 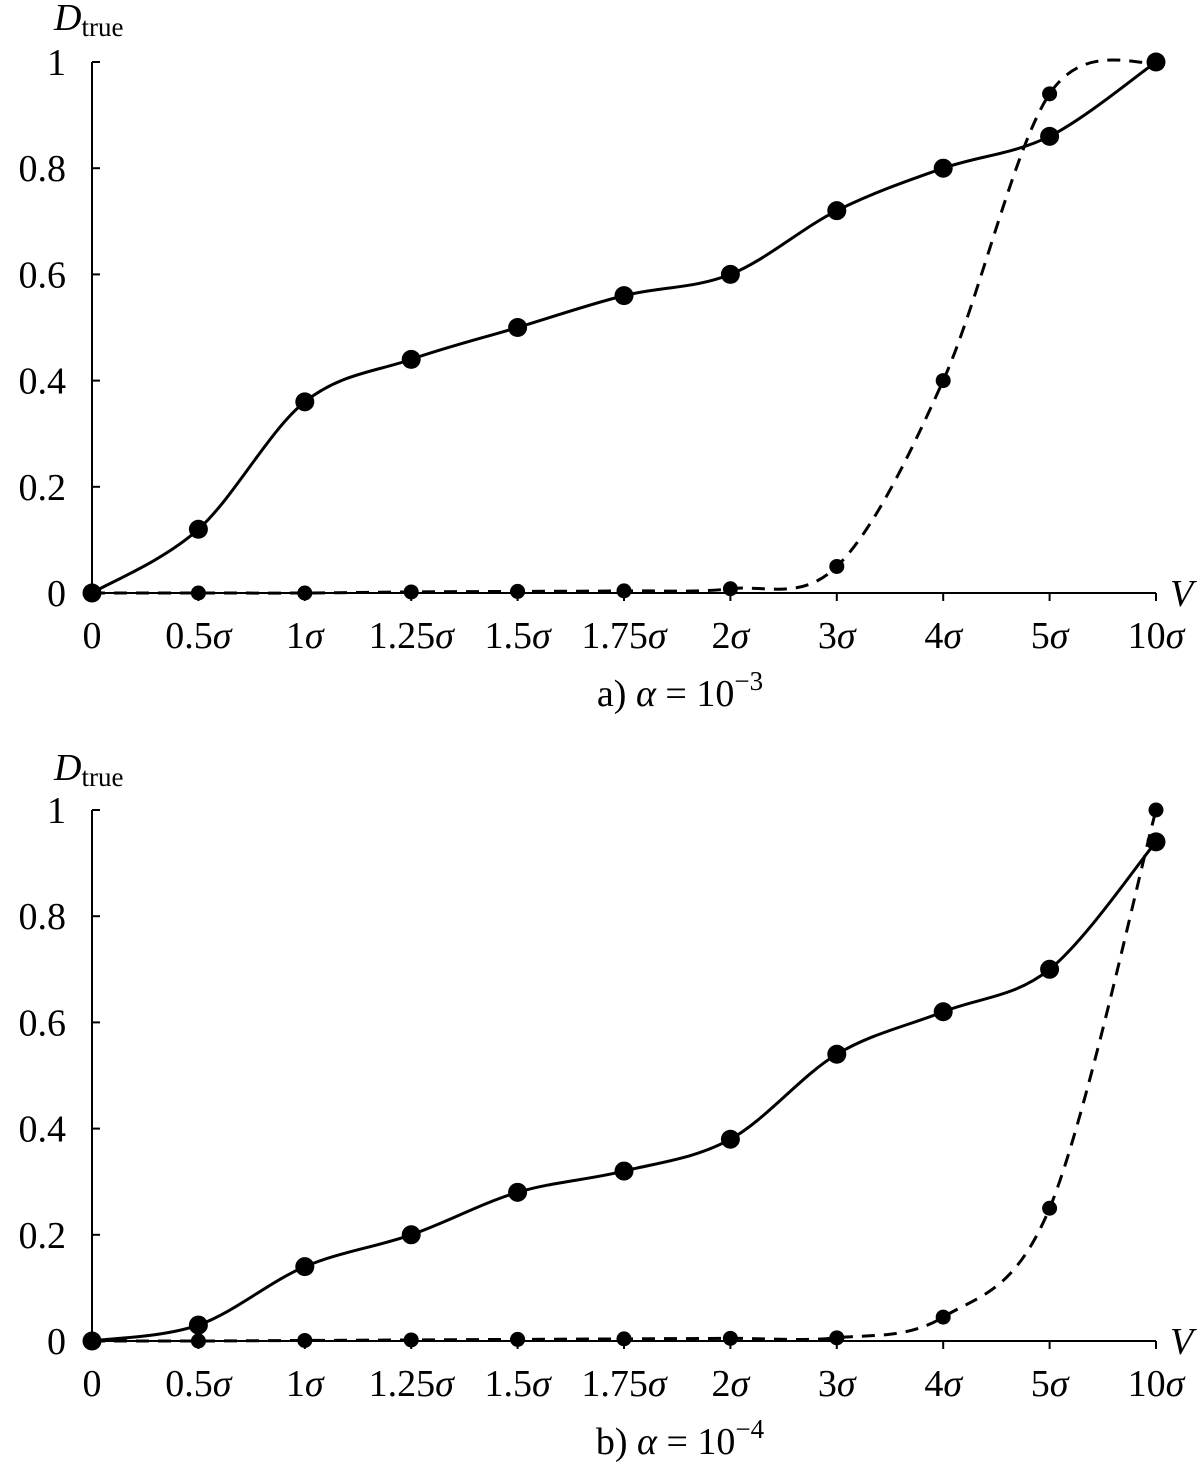 I want to click on panel-caption: a) α = 10−3, so click(x=680, y=690).